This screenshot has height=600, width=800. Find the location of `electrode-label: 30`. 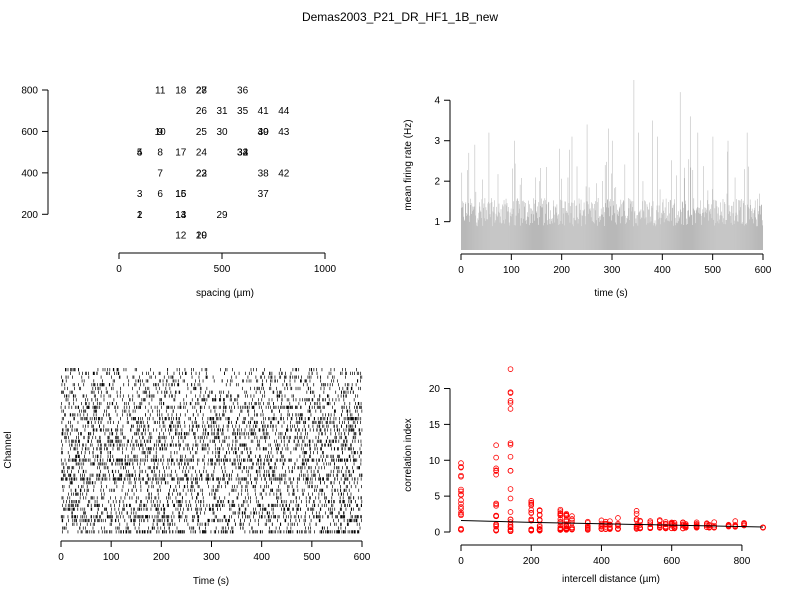

electrode-label: 30 is located at coordinates (222, 132).